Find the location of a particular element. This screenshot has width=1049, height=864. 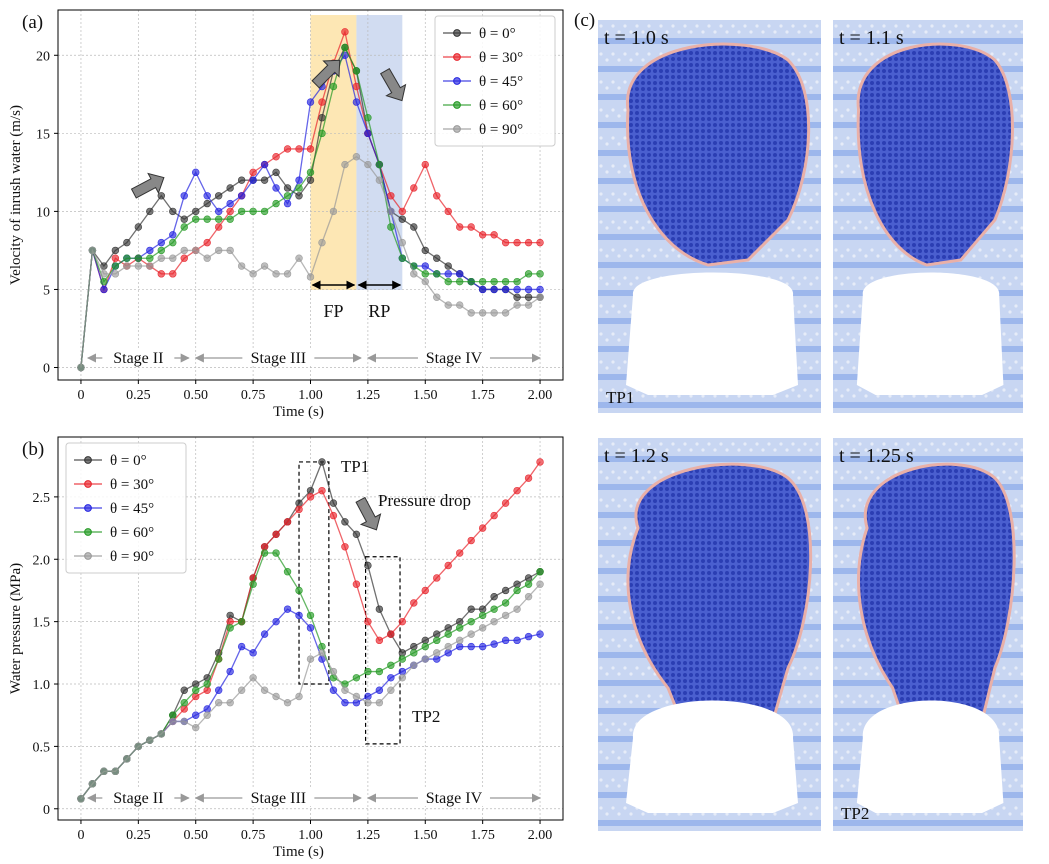

stage-label: Stage III is located at coordinates (279, 358).